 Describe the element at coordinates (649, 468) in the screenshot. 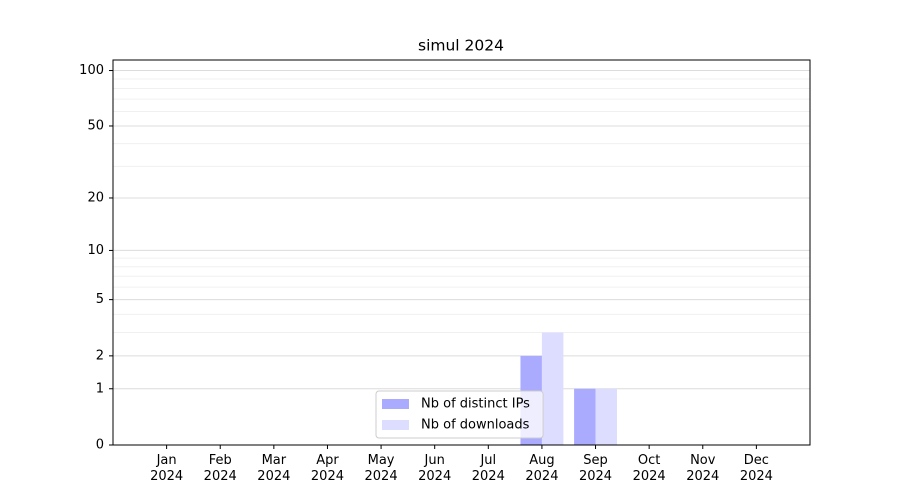

I see `x-tick-label: Oct 2024` at that location.